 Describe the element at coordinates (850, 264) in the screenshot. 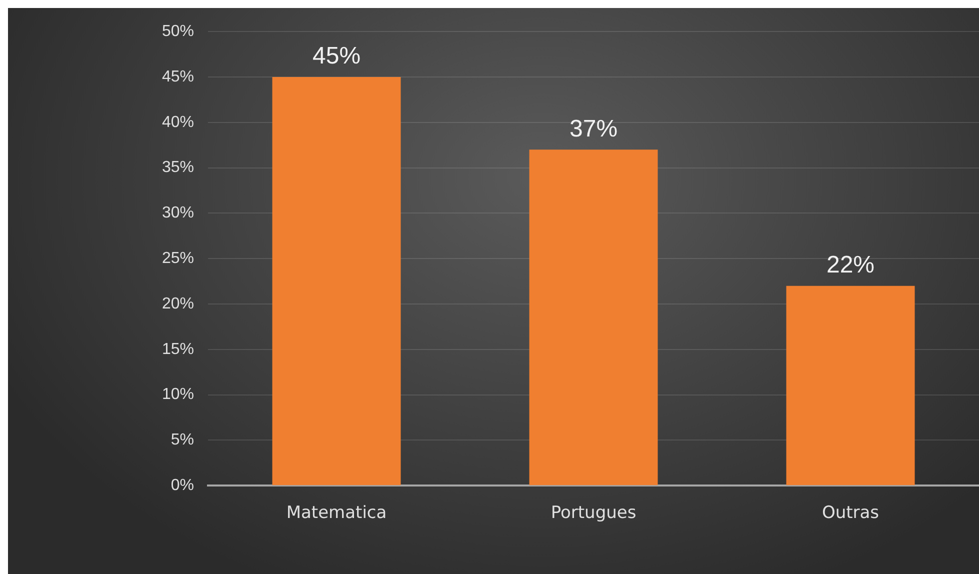

I see `data-label: 22%` at that location.